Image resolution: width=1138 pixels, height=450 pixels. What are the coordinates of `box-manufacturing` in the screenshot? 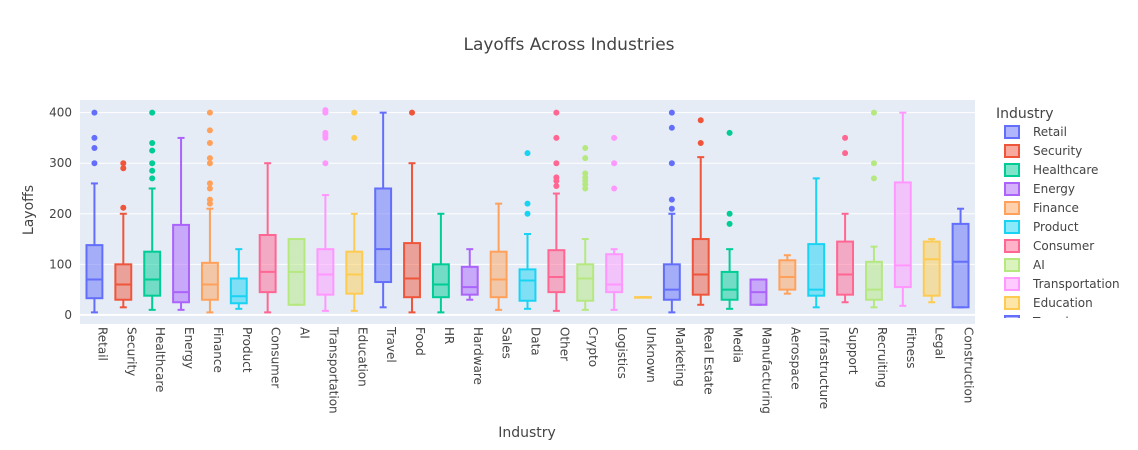 It's located at (758, 292).